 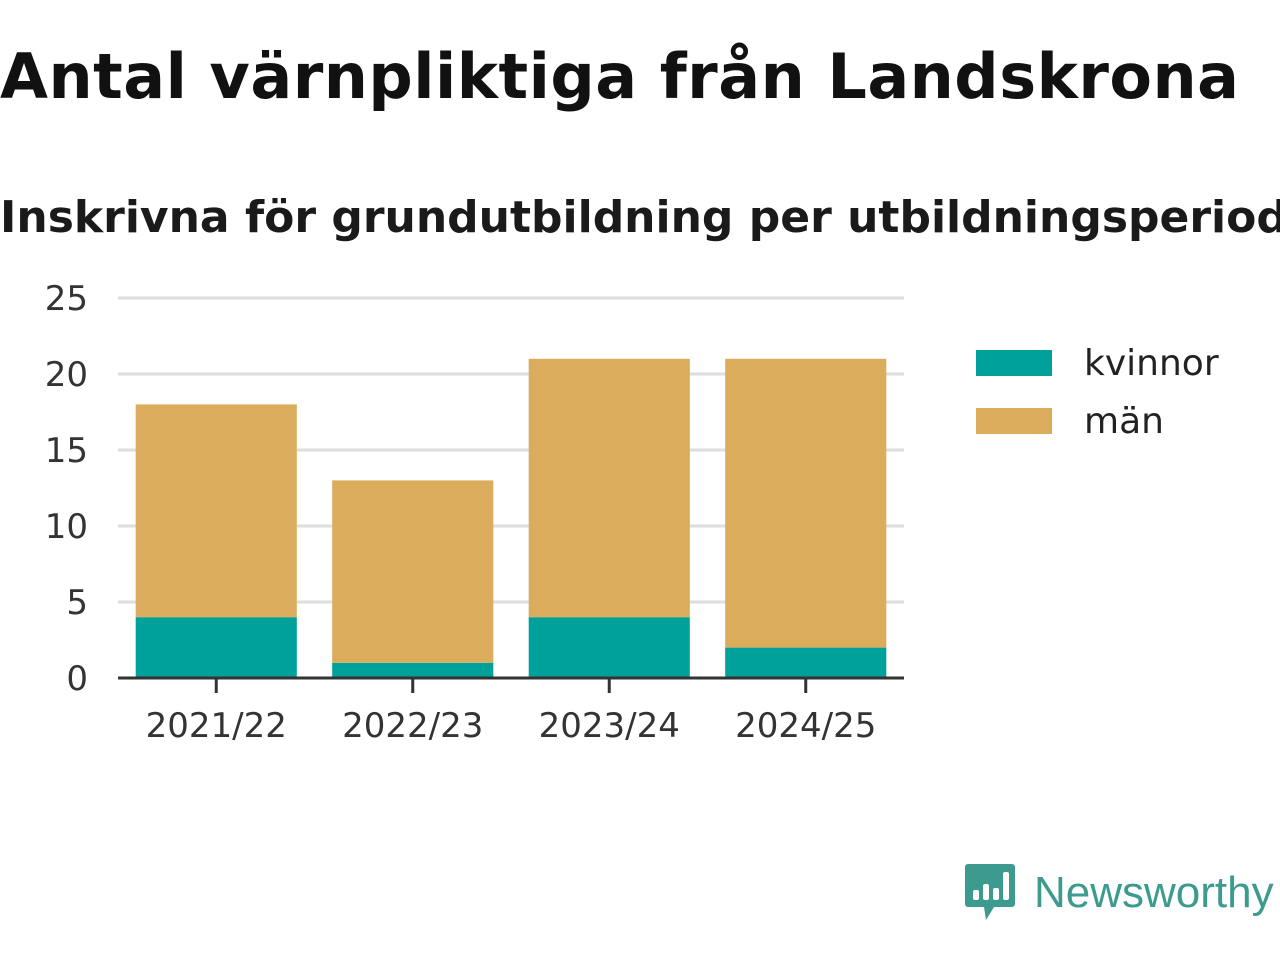 What do you see at coordinates (1154, 892) in the screenshot?
I see `brand-name: Newsworthy` at bounding box center [1154, 892].